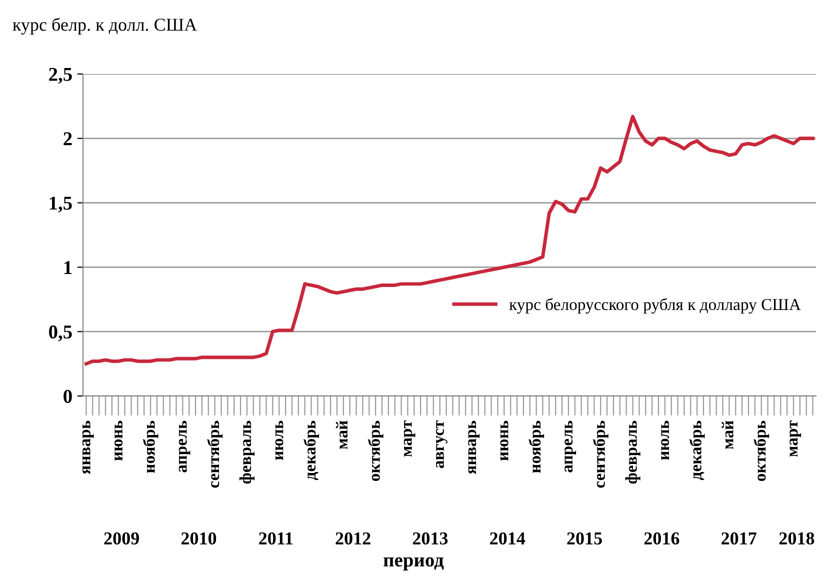 This screenshot has width=827, height=581. Describe the element at coordinates (662, 538) in the screenshot. I see `text: 2016` at that location.